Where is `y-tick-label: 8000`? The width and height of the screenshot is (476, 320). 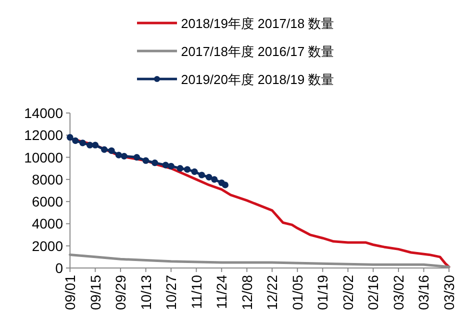
y-tick-label: 8000 is located at coordinates (48, 179).